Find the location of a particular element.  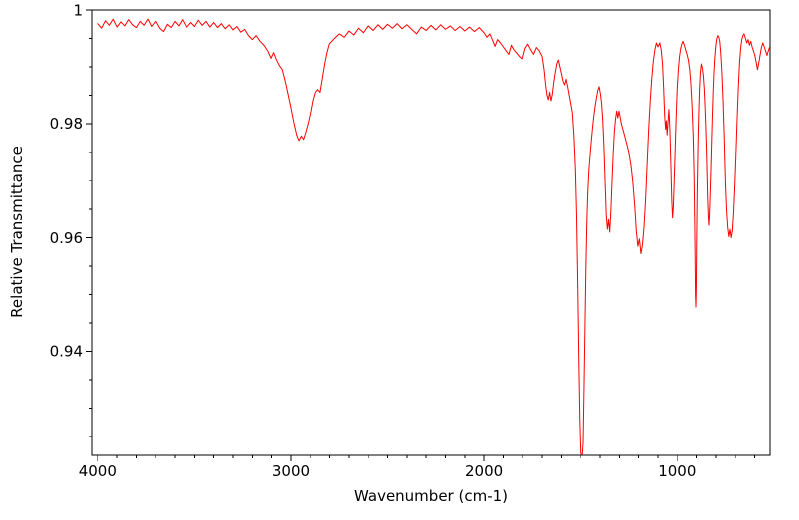

x-tick-label: 1000 is located at coordinates (677, 471).